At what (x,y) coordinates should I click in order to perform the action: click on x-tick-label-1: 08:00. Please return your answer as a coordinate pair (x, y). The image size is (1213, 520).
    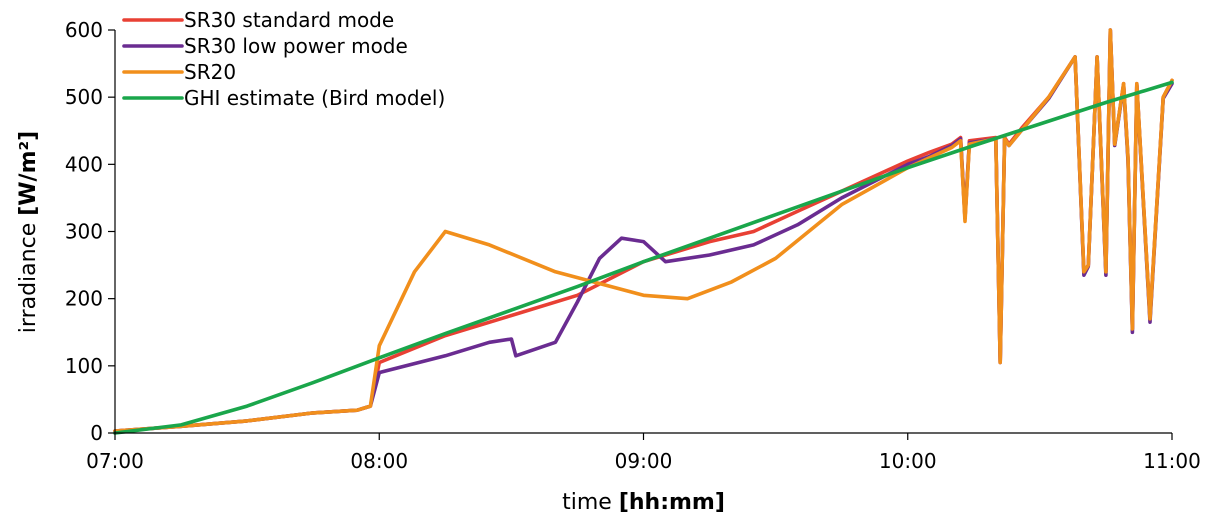
    Looking at the image, I should click on (379, 461).